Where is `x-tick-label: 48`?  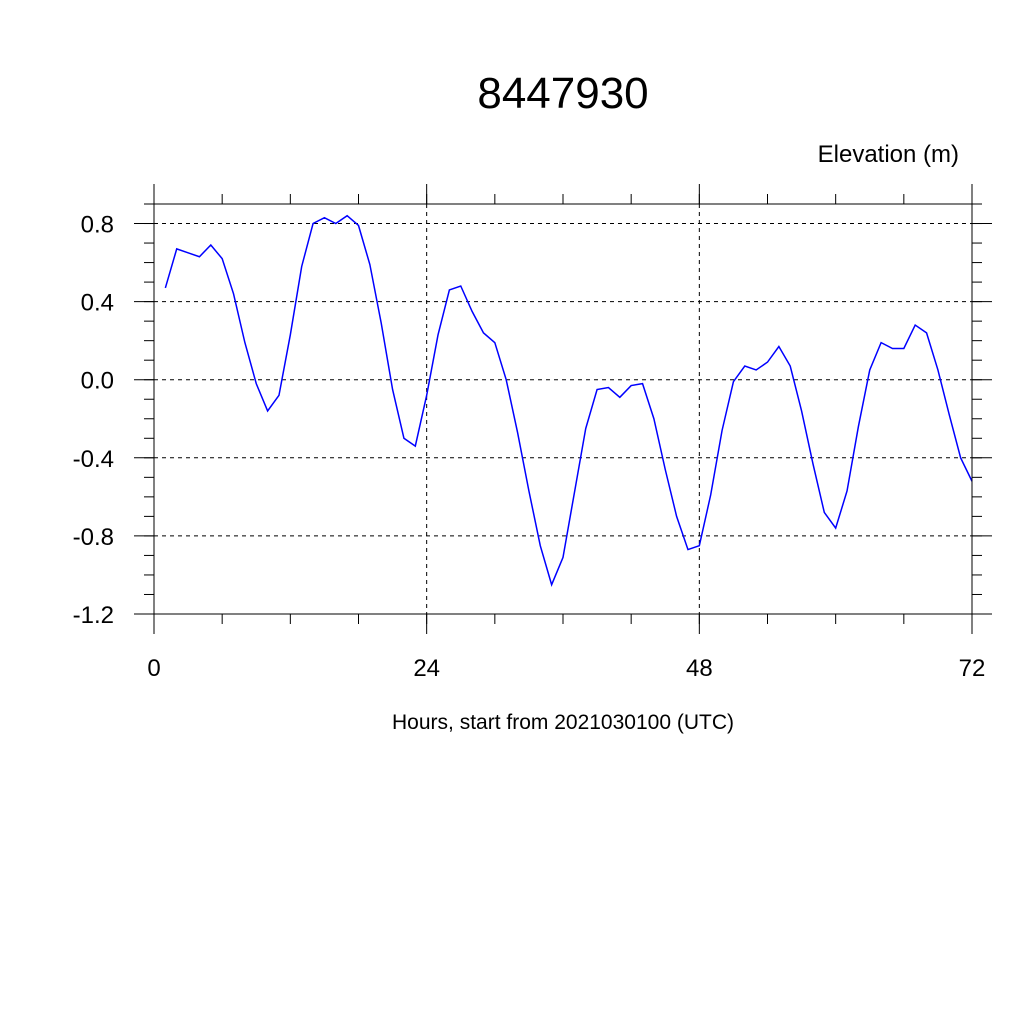 x-tick-label: 48 is located at coordinates (699, 668).